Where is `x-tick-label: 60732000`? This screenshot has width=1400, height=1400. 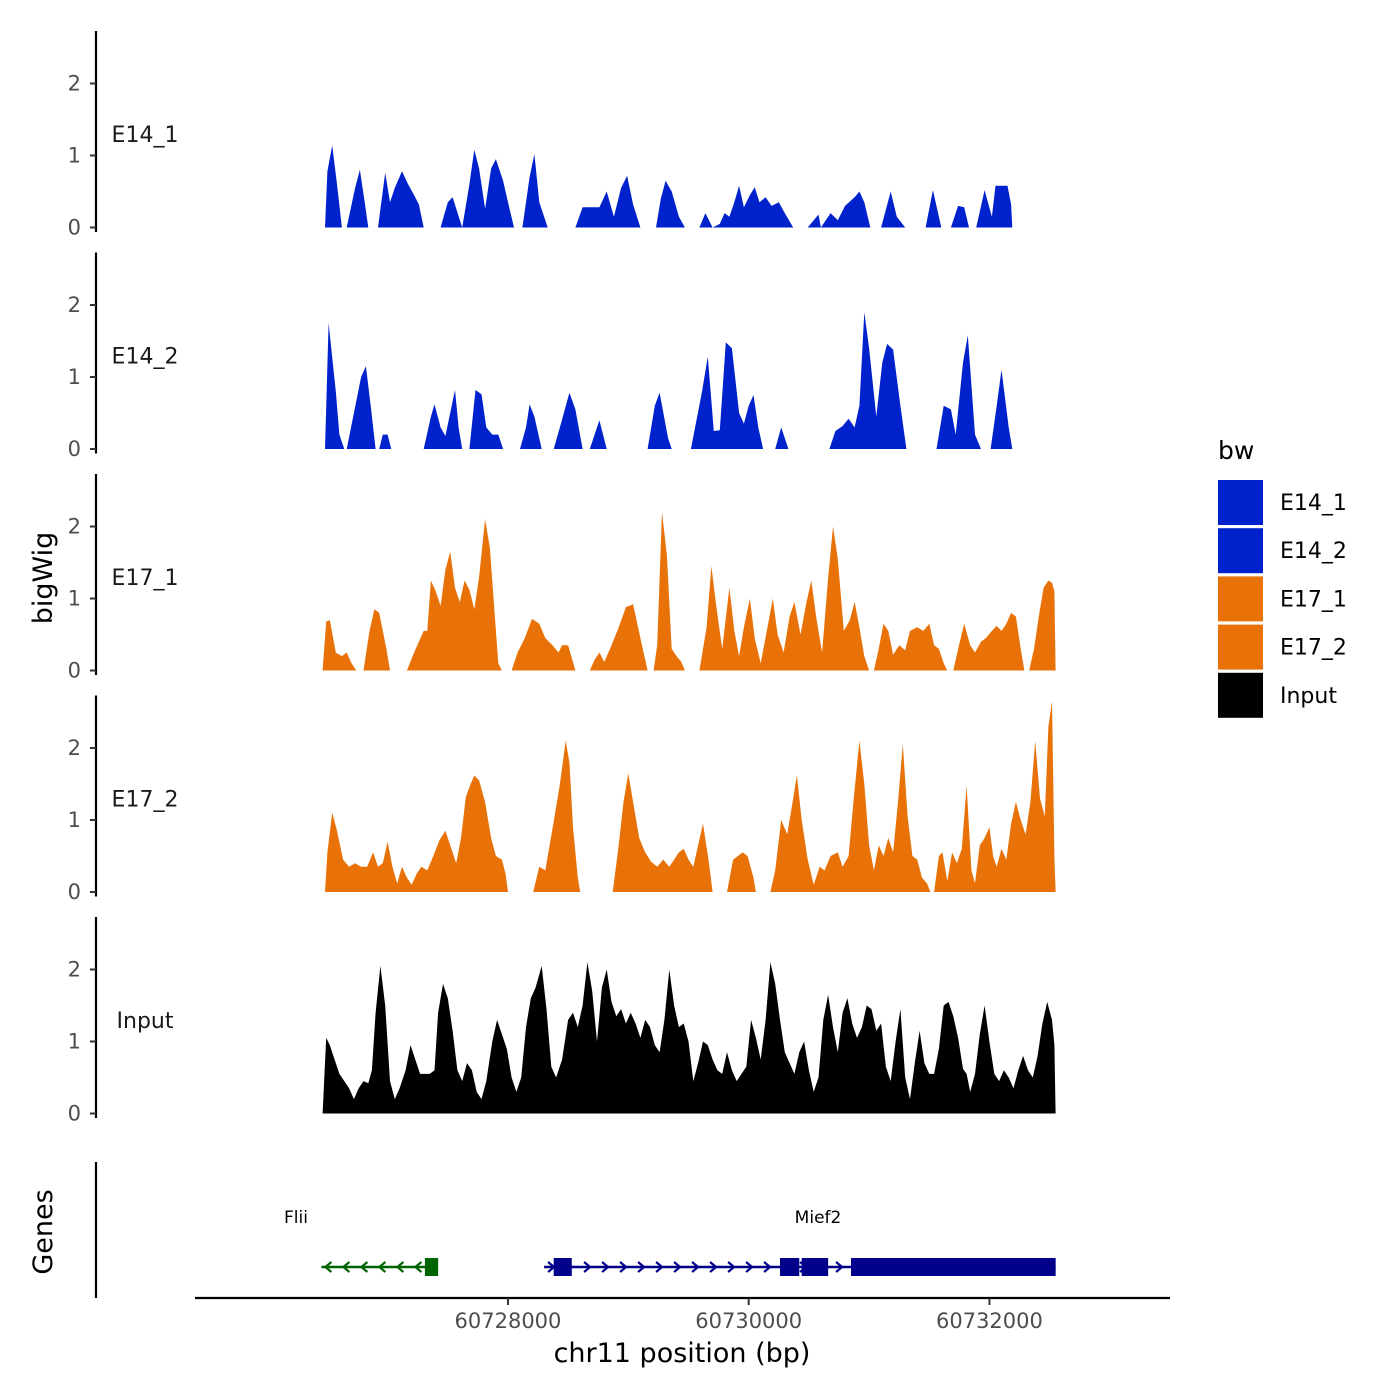 x-tick-label: 60732000 is located at coordinates (989, 1321).